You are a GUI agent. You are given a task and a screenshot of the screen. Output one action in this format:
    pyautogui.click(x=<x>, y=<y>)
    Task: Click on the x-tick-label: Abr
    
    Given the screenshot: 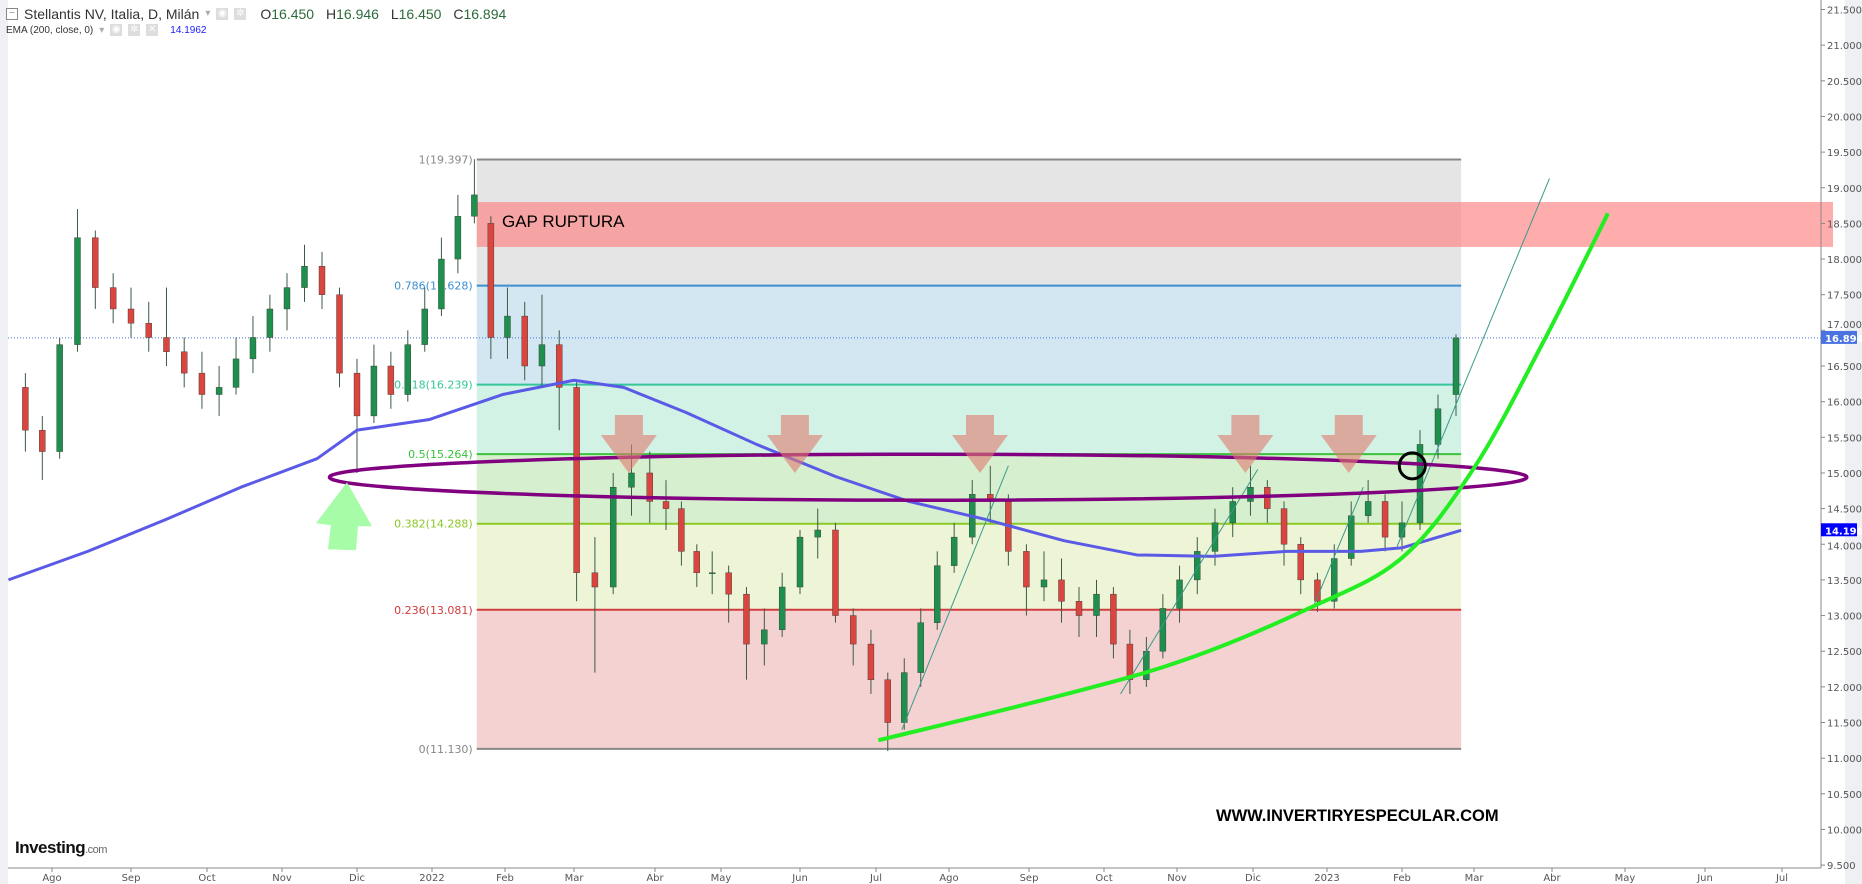 What is the action you would take?
    pyautogui.click(x=655, y=878)
    